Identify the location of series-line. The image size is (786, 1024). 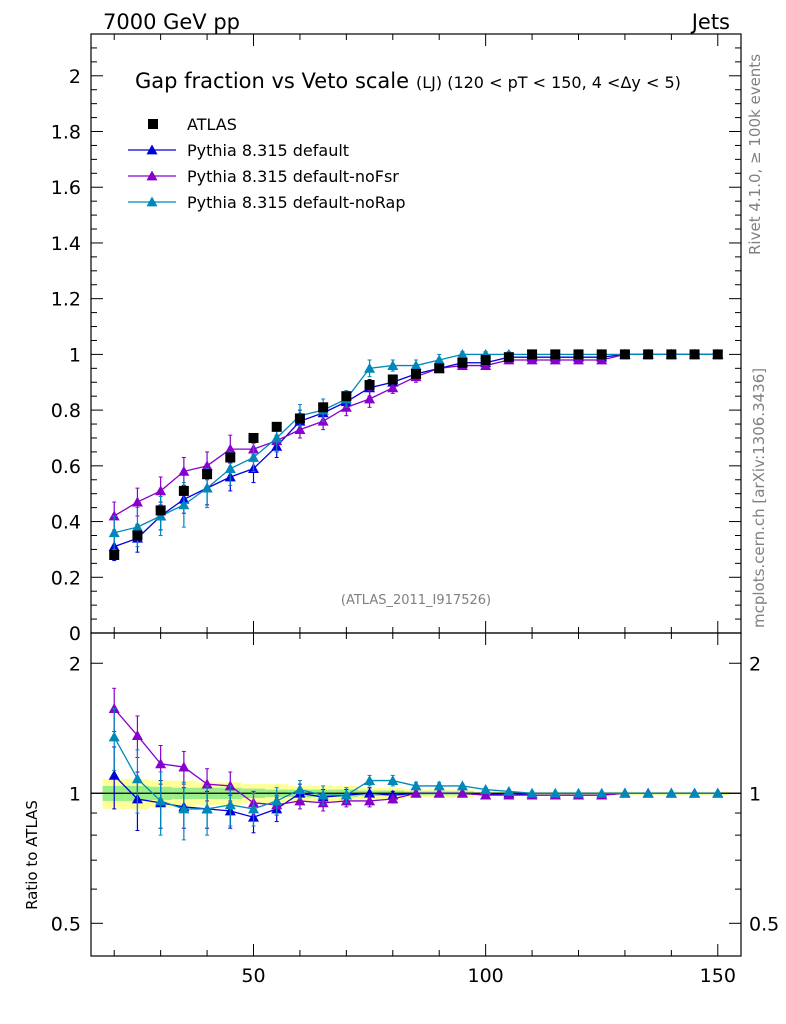
(415, 450).